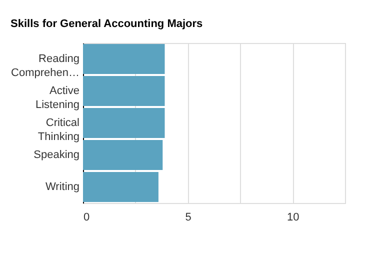  I want to click on y-tick-label: Writing, so click(62, 187).